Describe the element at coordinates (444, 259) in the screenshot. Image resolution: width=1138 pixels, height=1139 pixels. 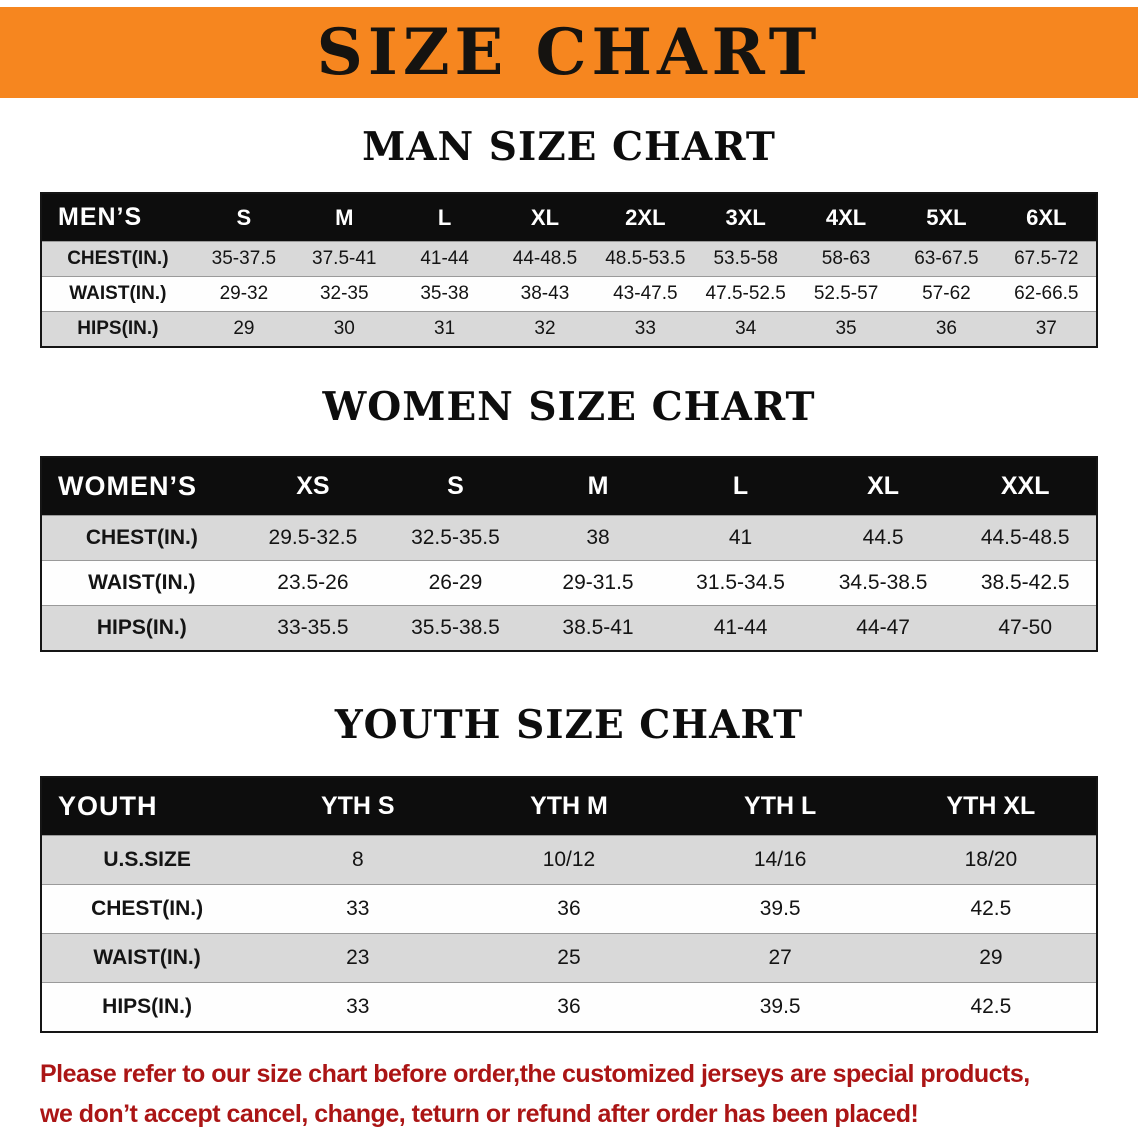
I see `value-cell: 41-44` at that location.